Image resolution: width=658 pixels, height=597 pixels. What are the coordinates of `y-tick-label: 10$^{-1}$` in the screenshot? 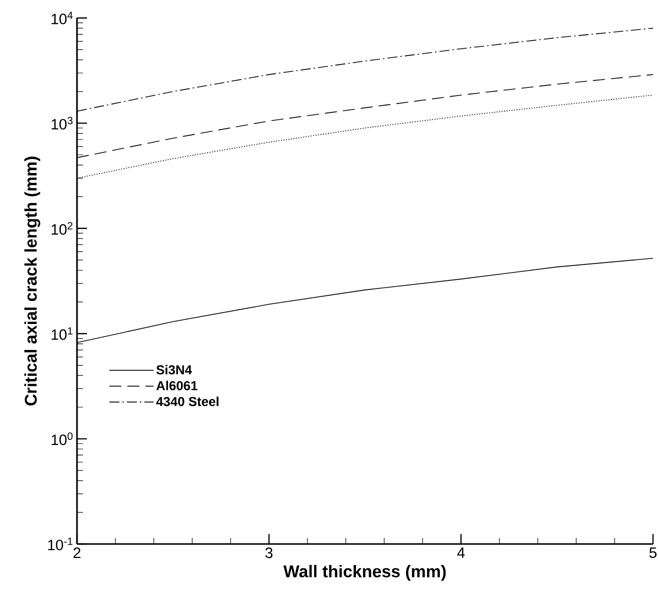 It's located at (60, 544).